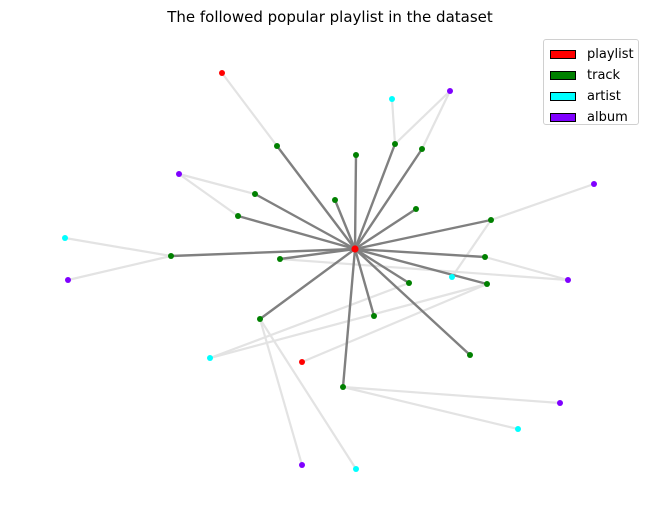  I want to click on edge-p0-t4, so click(388, 199).